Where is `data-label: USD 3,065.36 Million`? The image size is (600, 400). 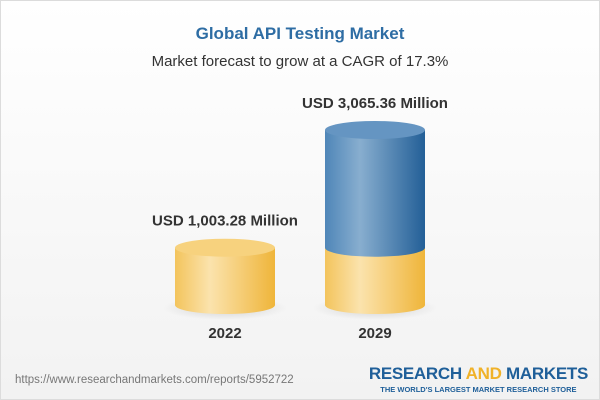
data-label: USD 3,065.36 Million is located at coordinates (375, 103).